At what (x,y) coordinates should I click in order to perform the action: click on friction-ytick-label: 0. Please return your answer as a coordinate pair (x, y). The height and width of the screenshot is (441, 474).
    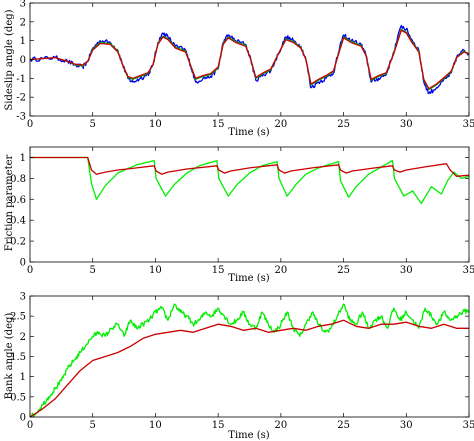
    Looking at the image, I should click on (23, 263).